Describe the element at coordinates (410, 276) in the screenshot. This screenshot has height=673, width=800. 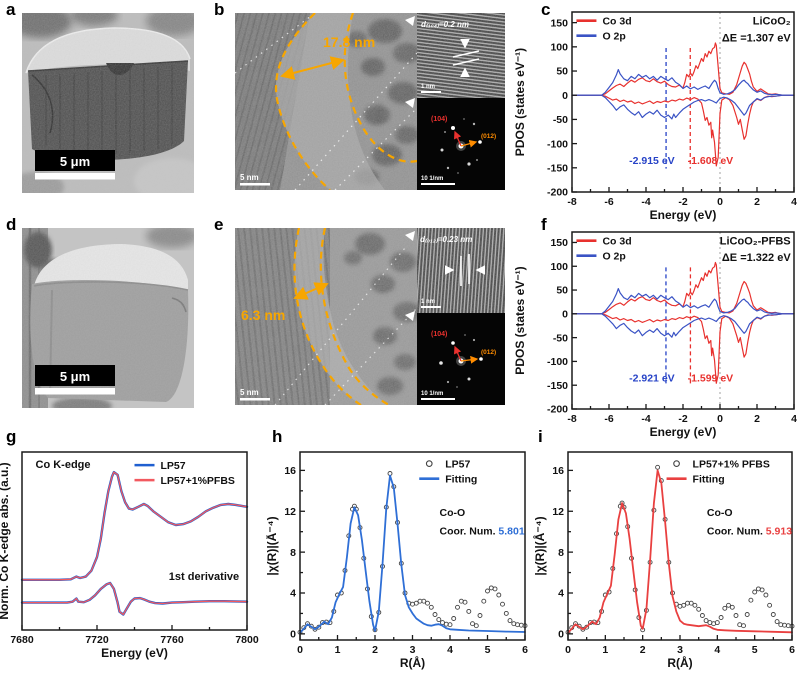
I see `surface-marker-arrowheads-e` at that location.